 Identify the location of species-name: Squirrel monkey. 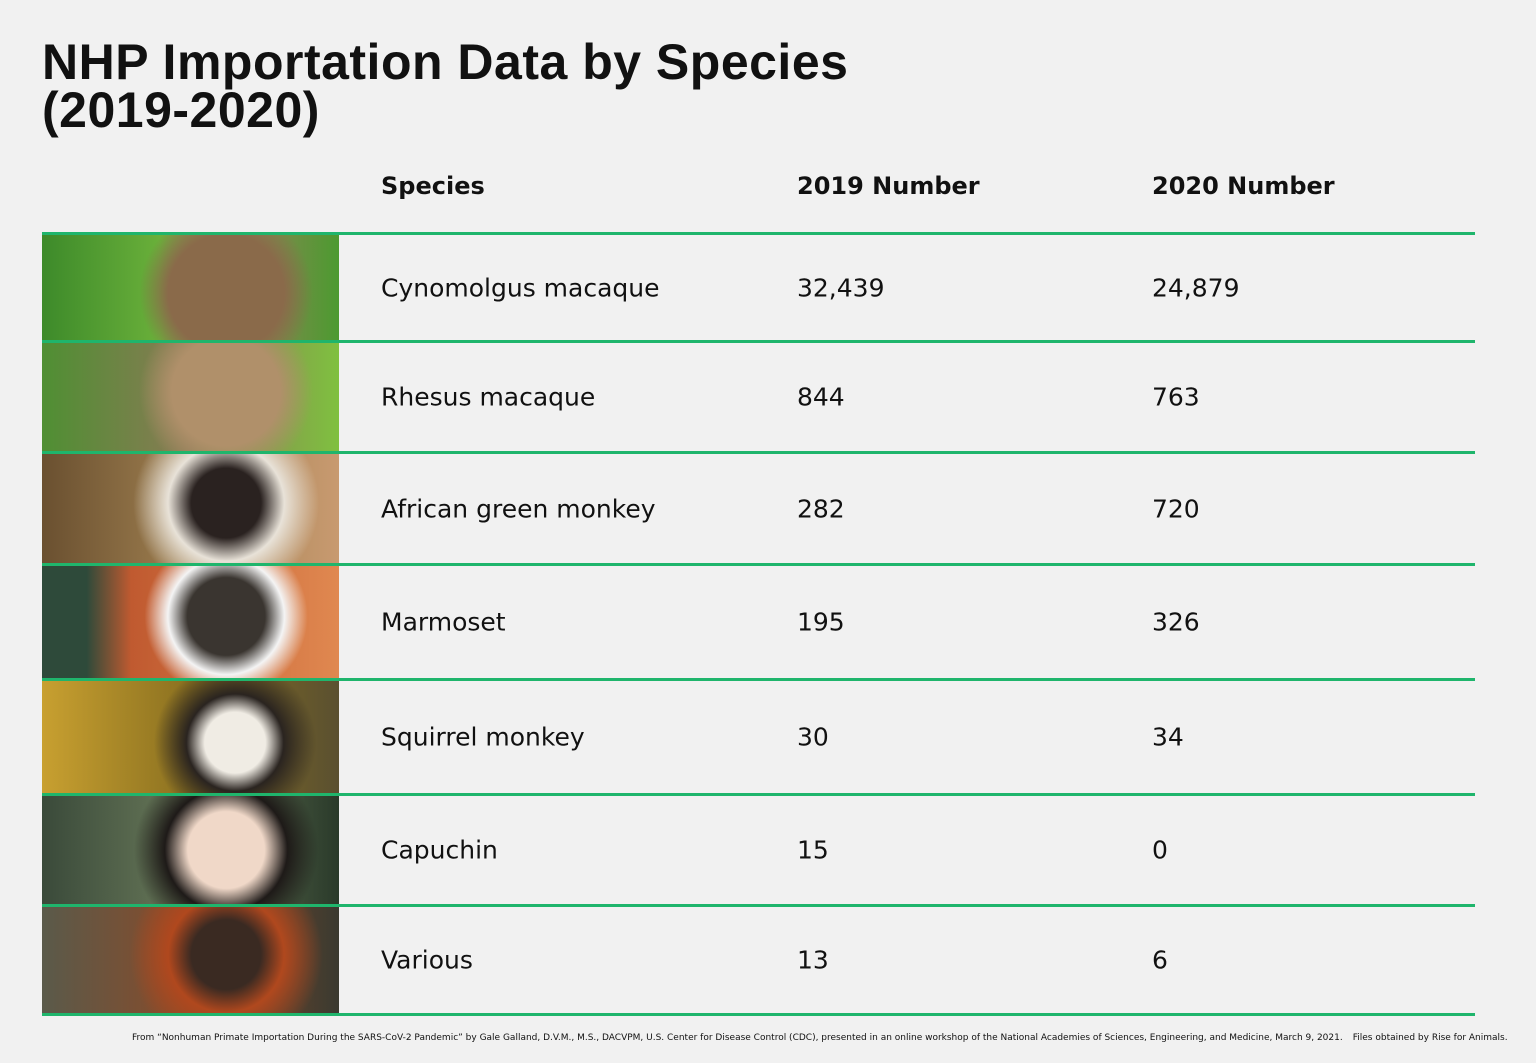
(483, 737).